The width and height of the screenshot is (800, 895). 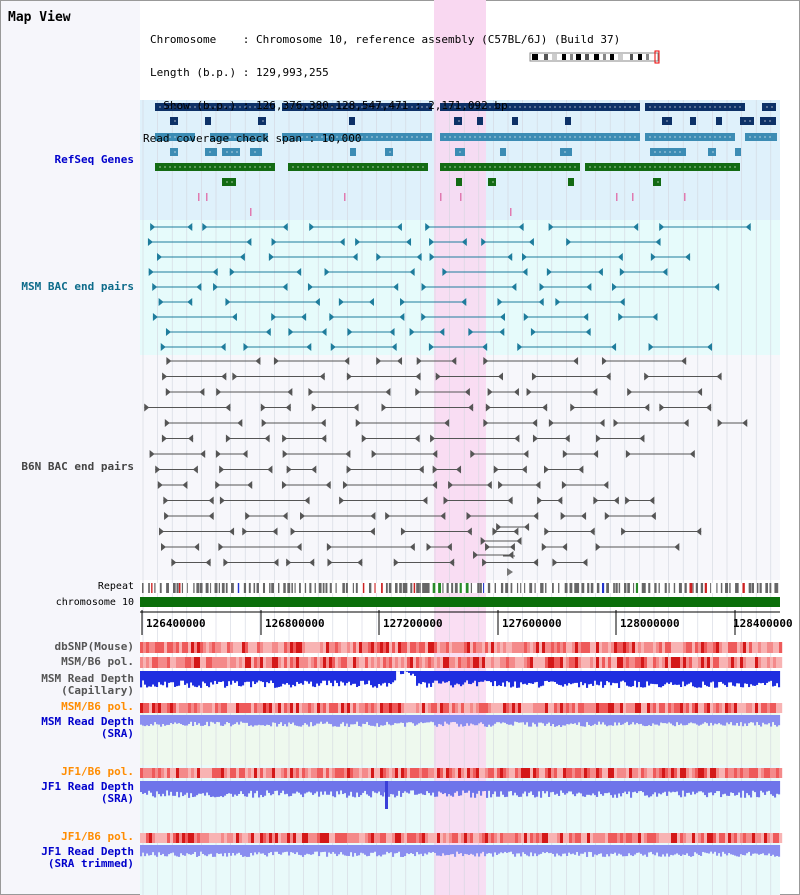 What do you see at coordinates (763, 623) in the screenshot?
I see `axis-tick-label: 128400000` at bounding box center [763, 623].